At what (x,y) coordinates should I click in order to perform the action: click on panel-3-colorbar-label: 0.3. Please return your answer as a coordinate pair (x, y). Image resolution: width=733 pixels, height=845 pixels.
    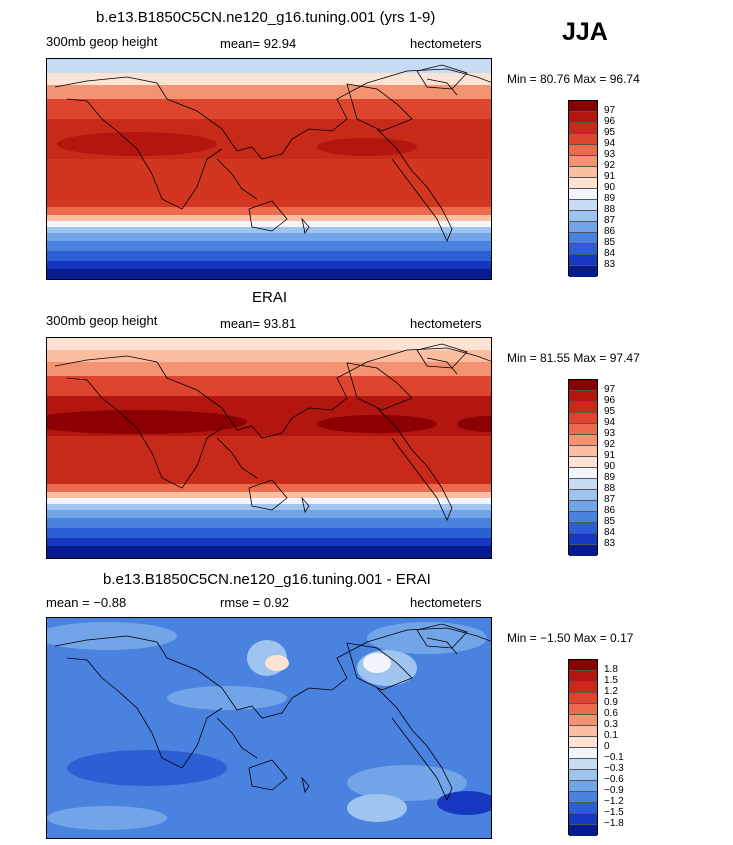
    Looking at the image, I should click on (611, 724).